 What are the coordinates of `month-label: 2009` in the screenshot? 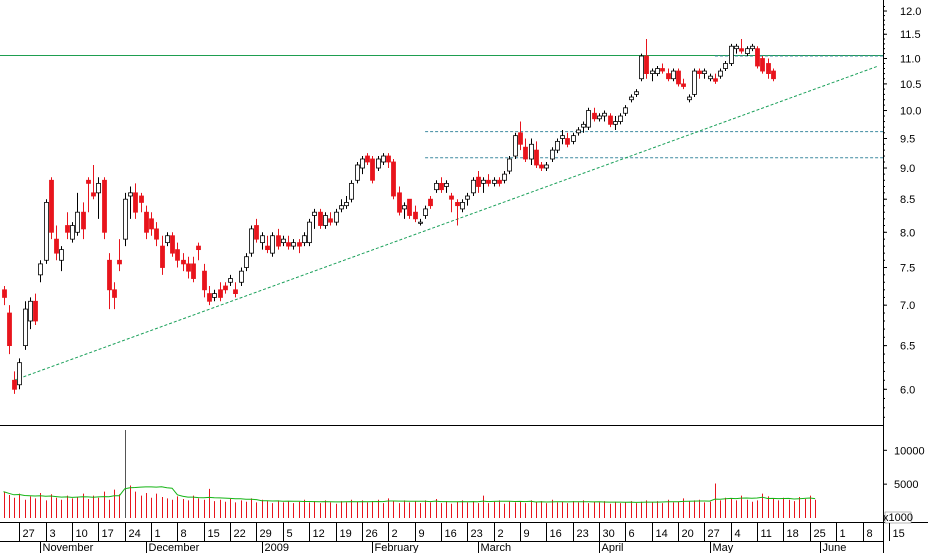 It's located at (277, 547).